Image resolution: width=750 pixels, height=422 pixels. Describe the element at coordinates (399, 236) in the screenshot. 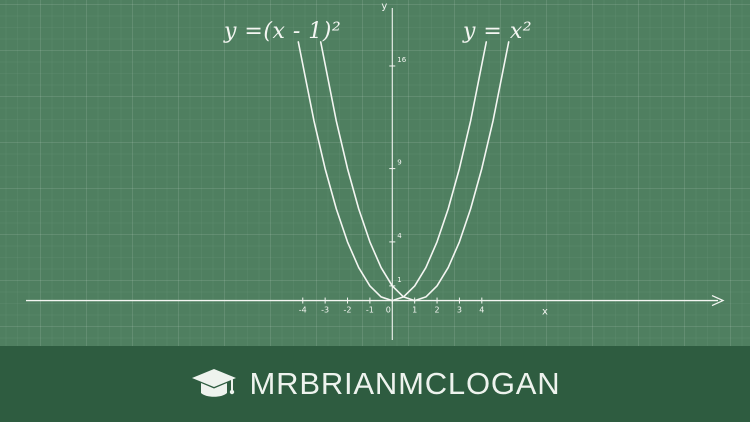

I see `y-tick-label: 4` at that location.